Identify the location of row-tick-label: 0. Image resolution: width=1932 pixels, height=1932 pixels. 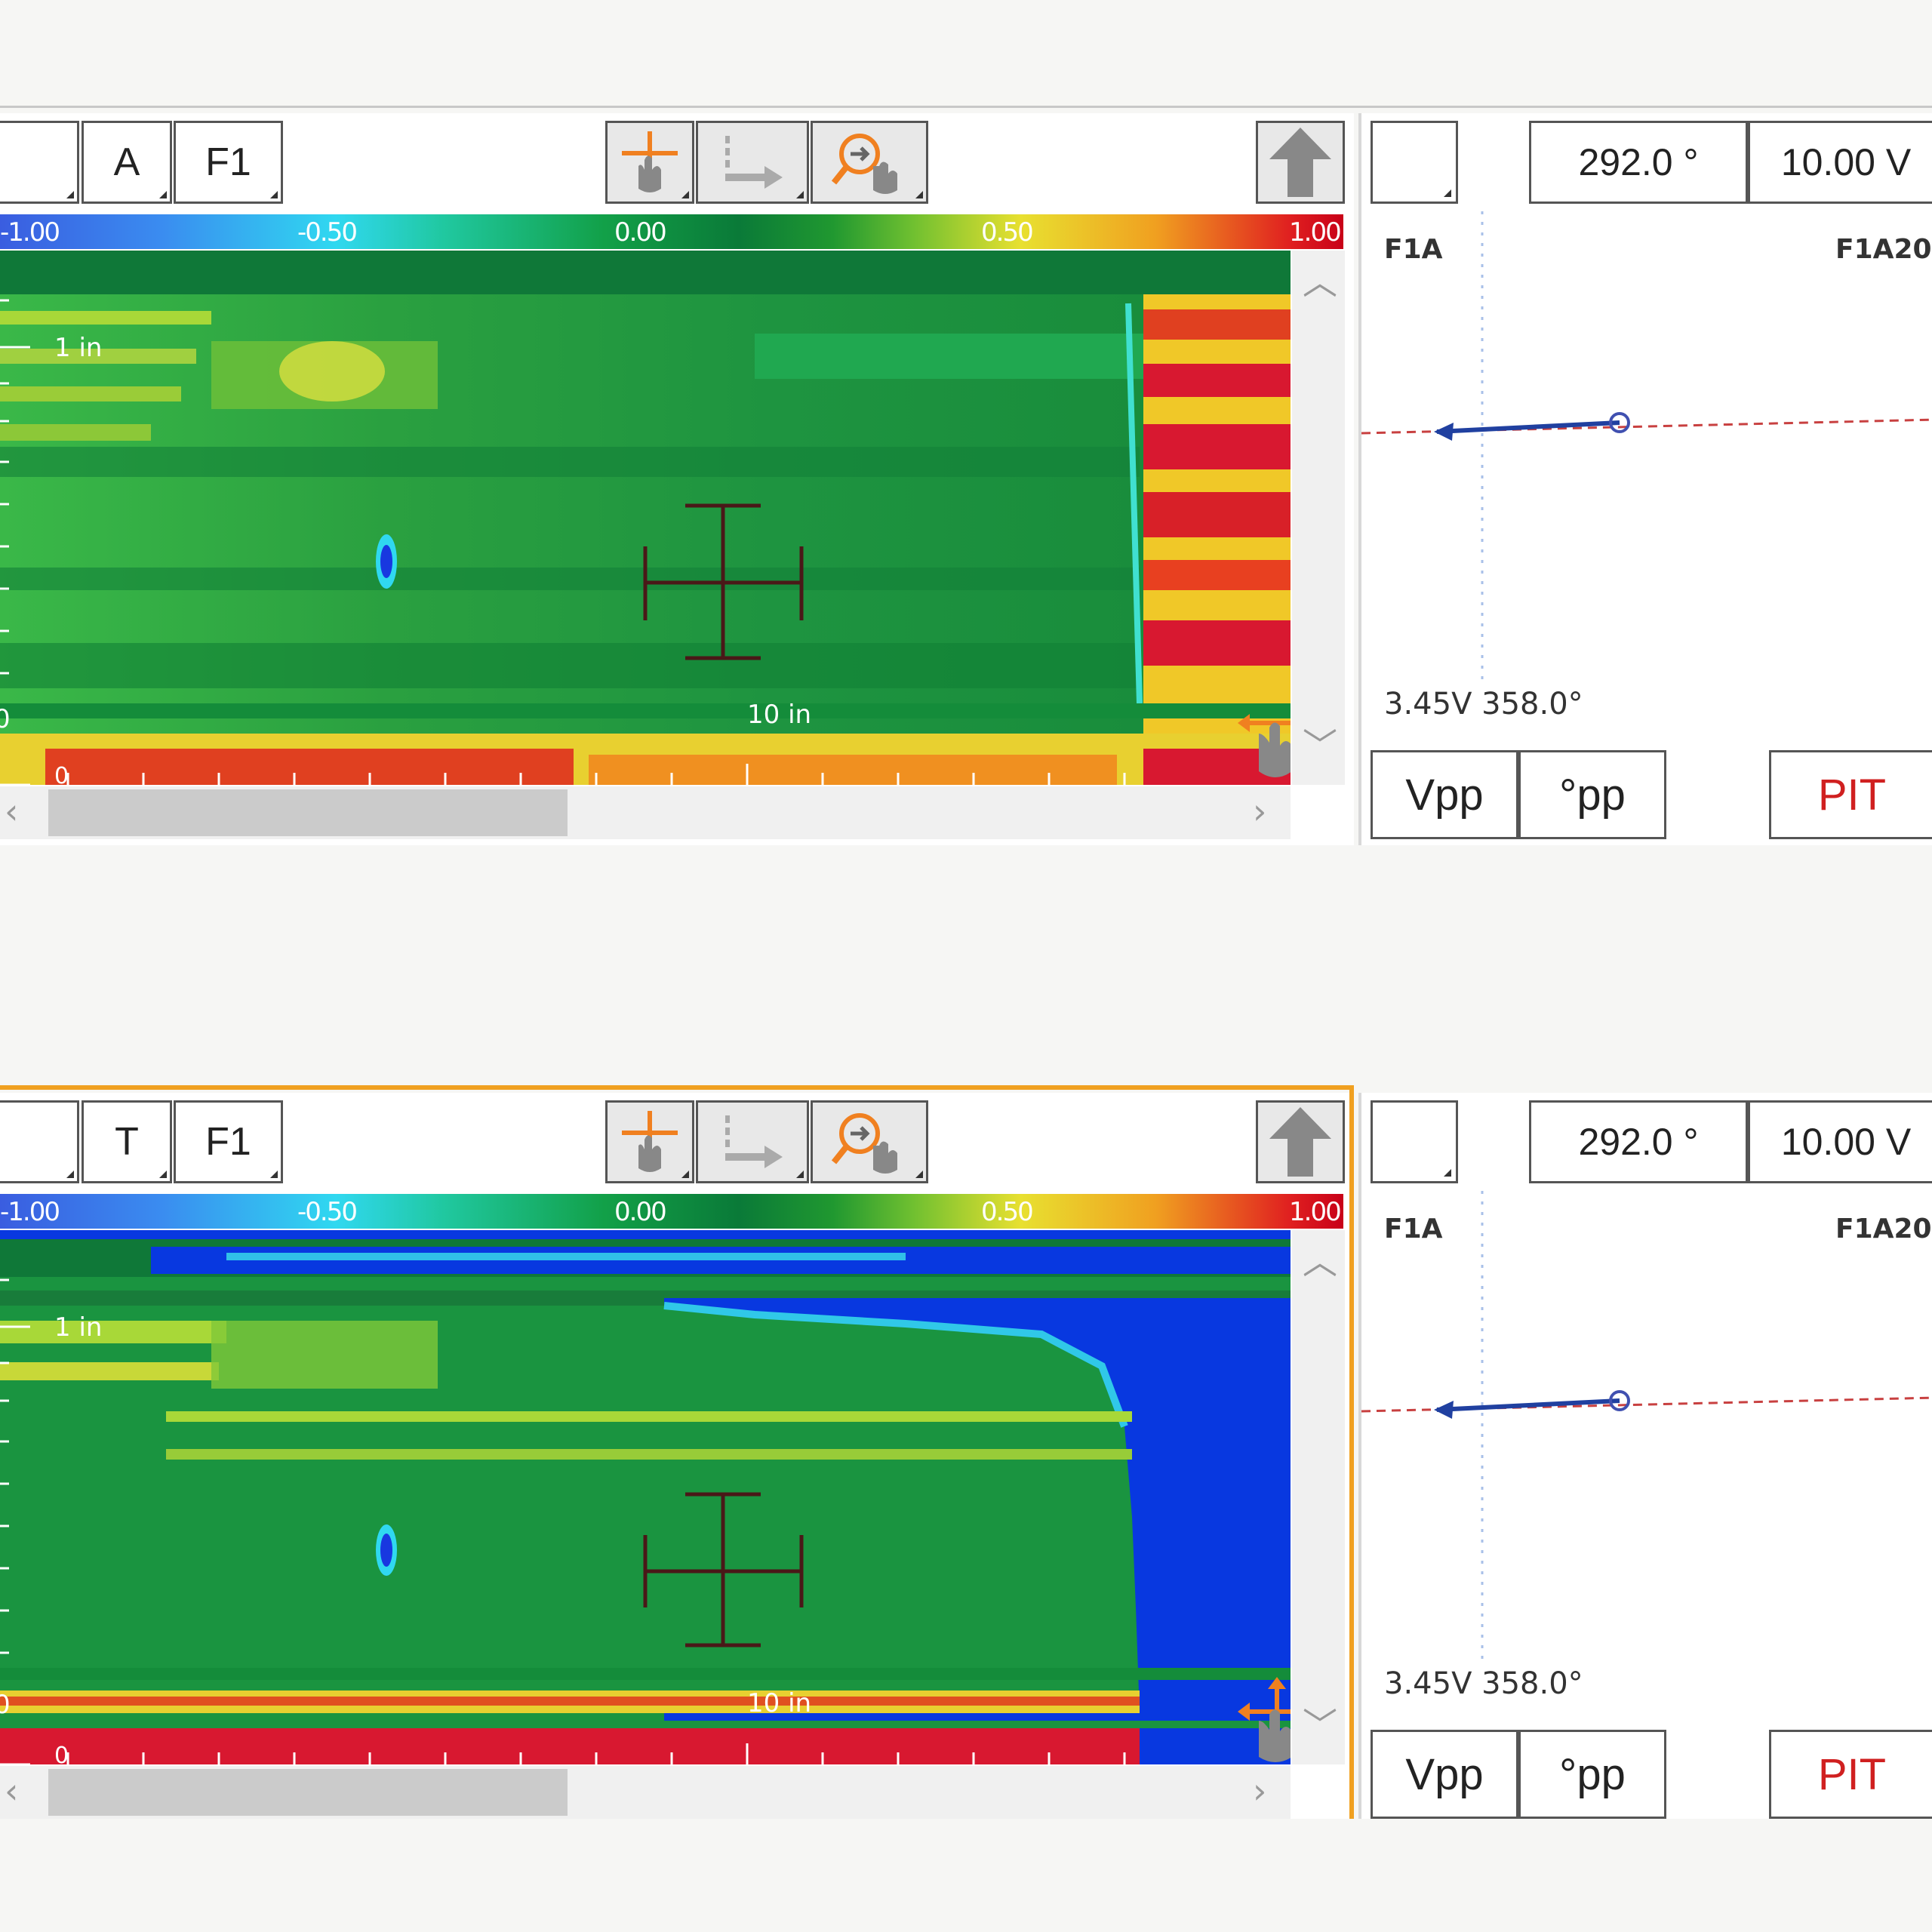
(5, 1705).